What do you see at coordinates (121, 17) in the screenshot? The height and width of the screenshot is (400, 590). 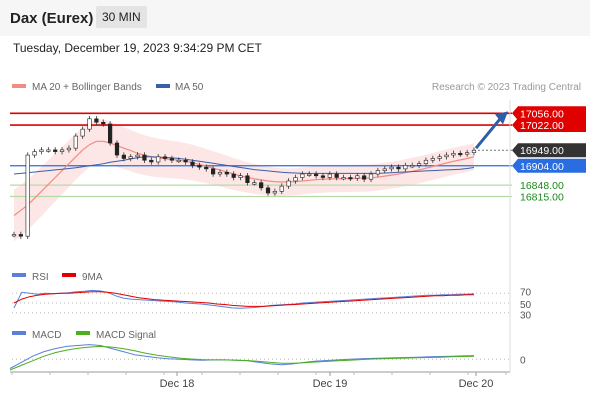 I see `timeframe-button: 30 MIN` at bounding box center [121, 17].